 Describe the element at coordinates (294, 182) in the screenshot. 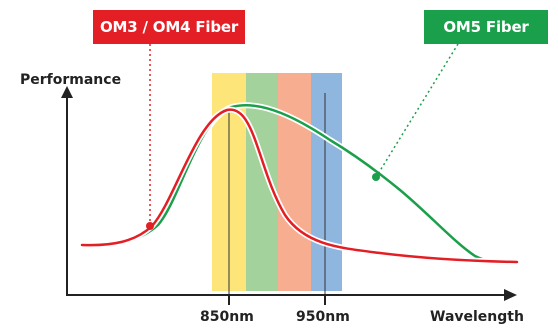

I see `band-orange` at that location.